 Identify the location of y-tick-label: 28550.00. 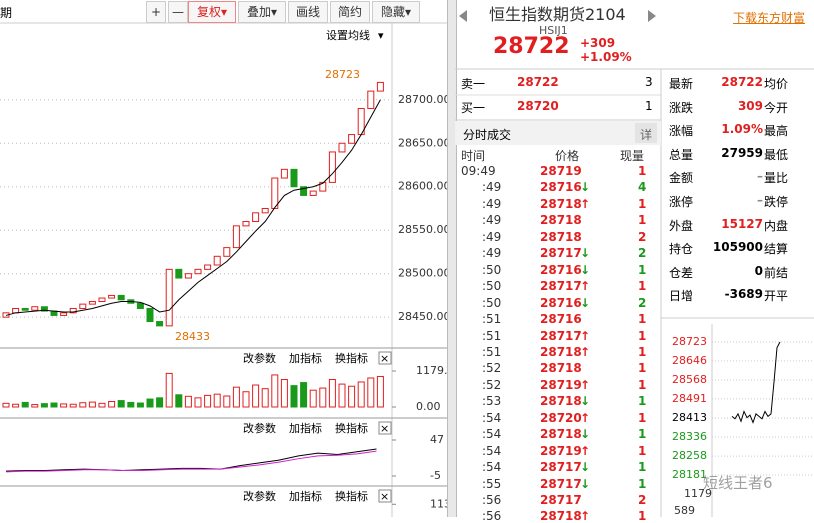
(422, 229).